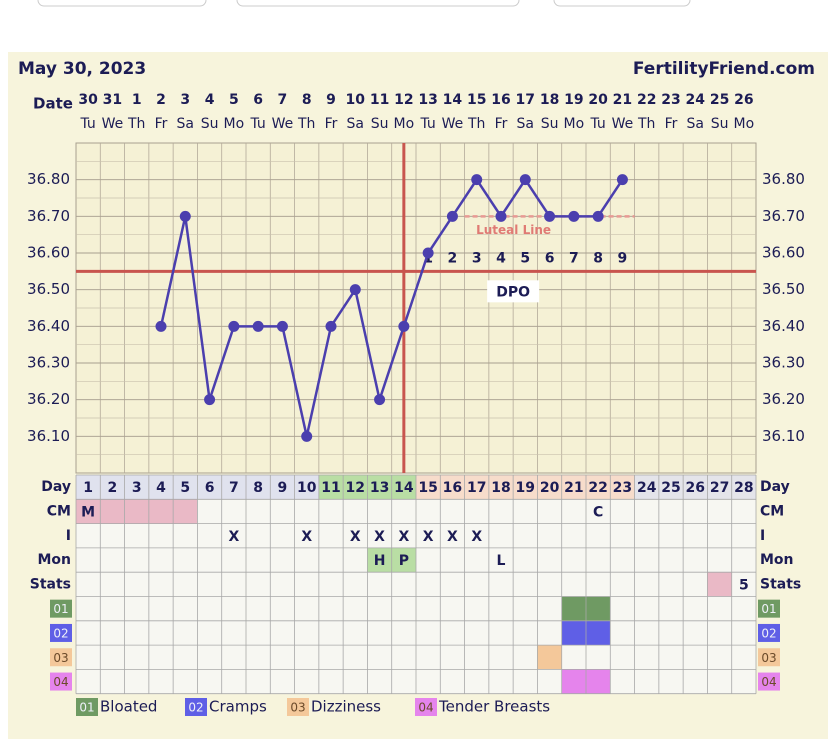 This screenshot has width=828, height=739. Describe the element at coordinates (48, 289) in the screenshot. I see `y-tick-label: 36.50` at that location.